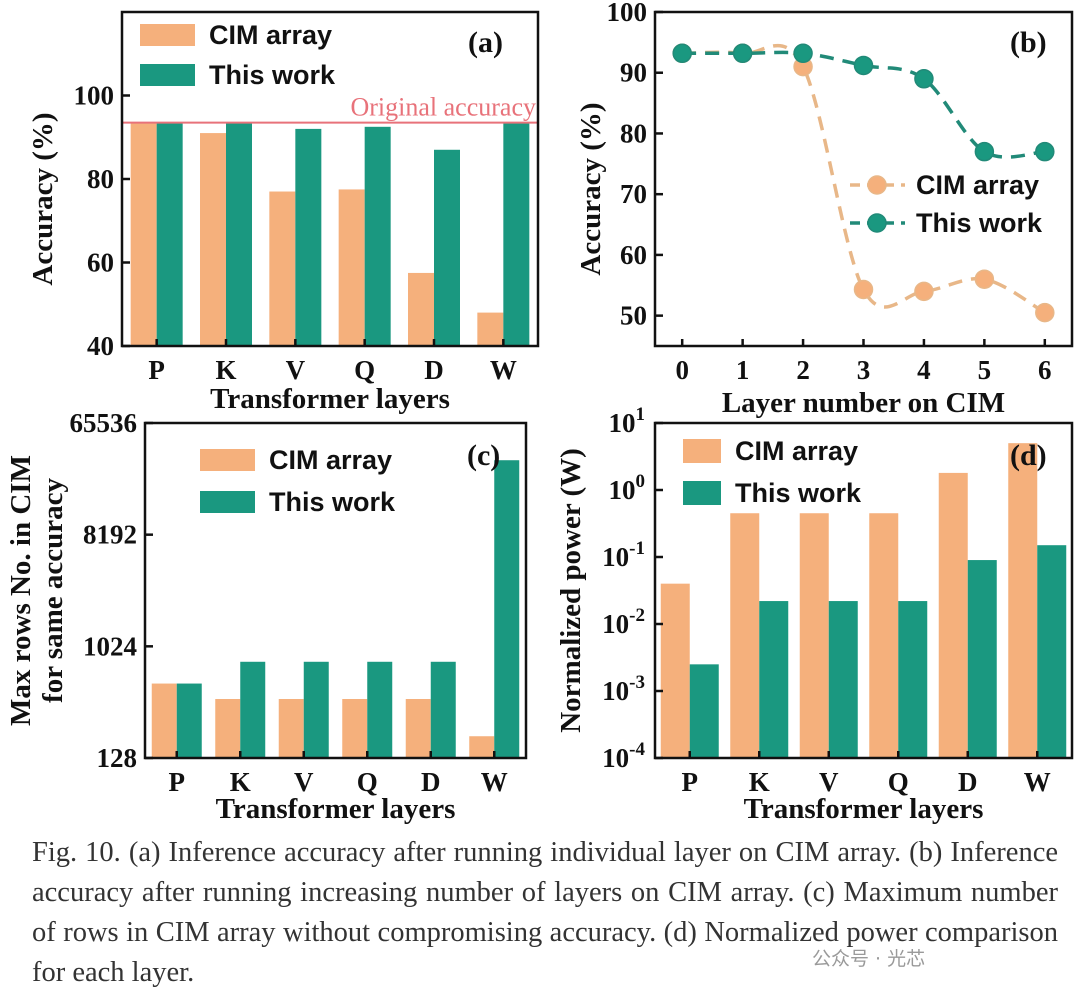 The image size is (1080, 1003). What do you see at coordinates (924, 370) in the screenshot?
I see `x-tick-label: 4` at bounding box center [924, 370].